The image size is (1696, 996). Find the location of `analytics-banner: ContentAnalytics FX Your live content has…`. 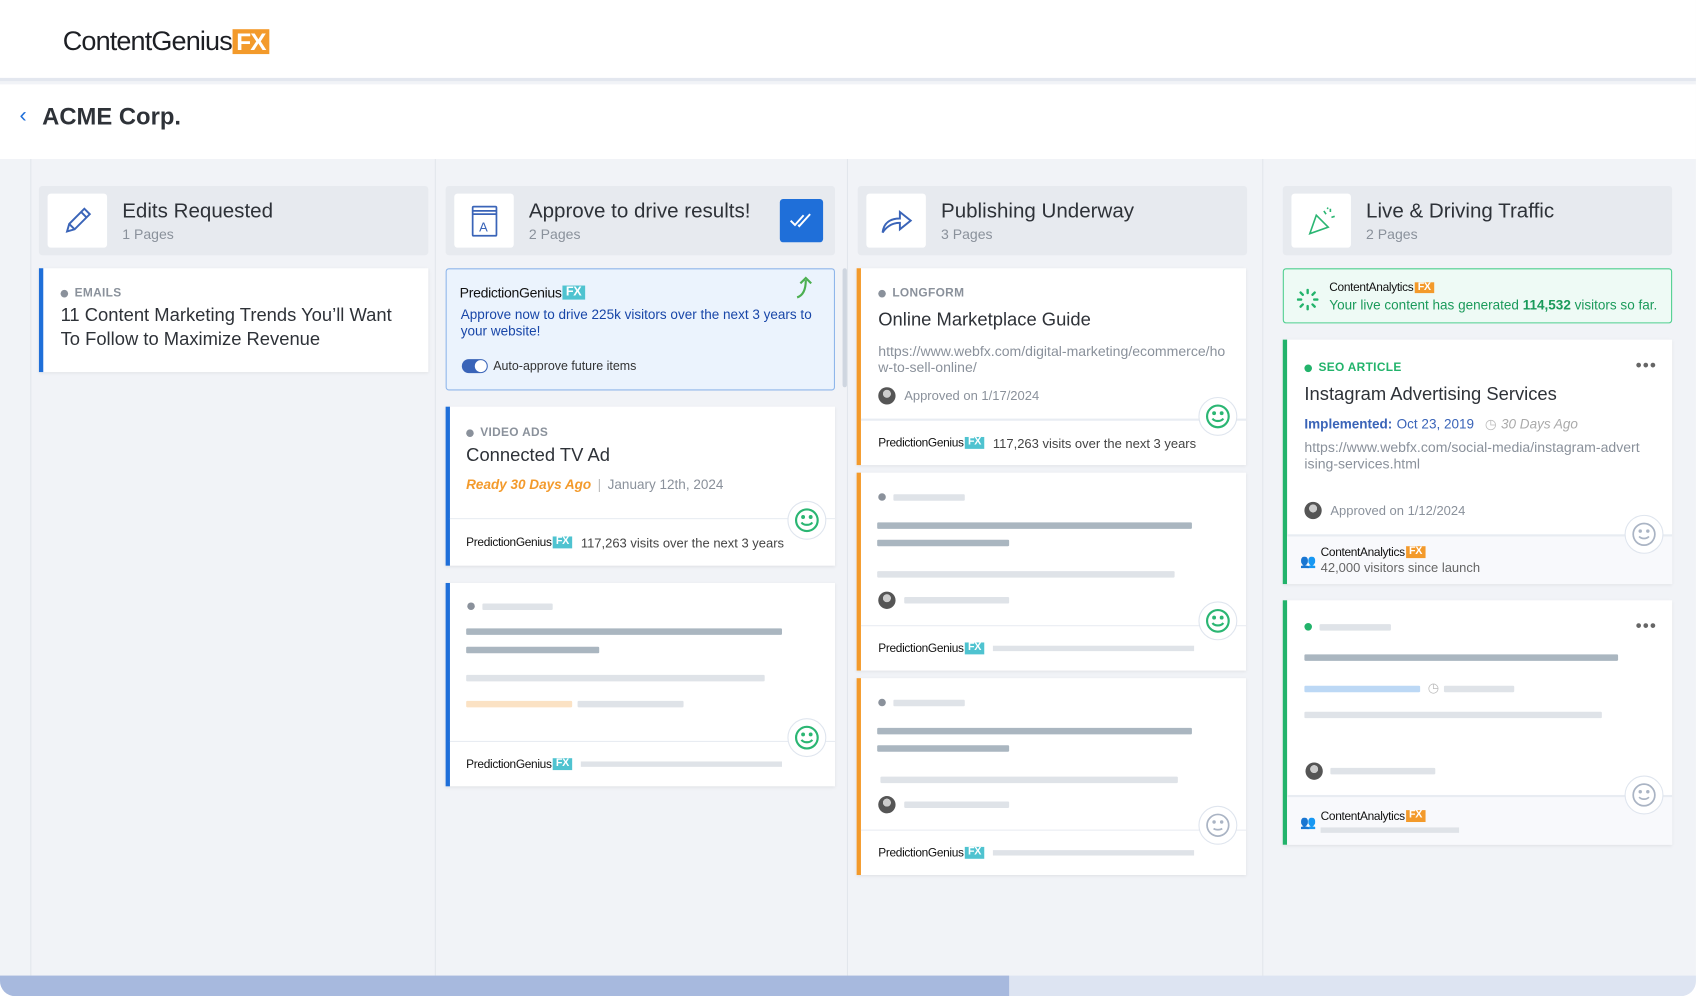

analytics-banner: ContentAnalytics FX Your live content has… is located at coordinates (1477, 296).